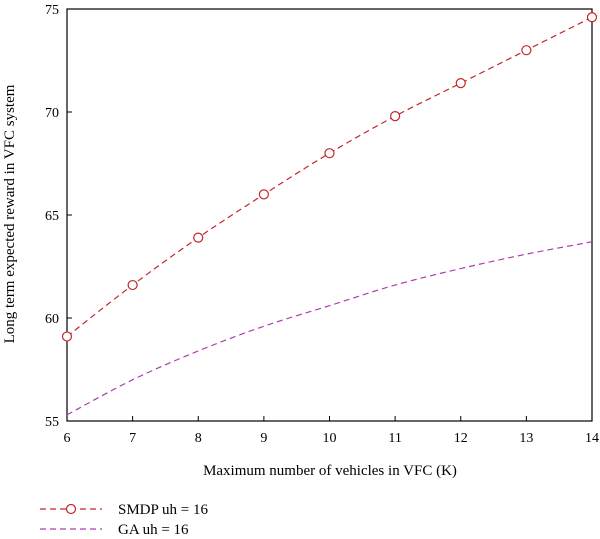 Image resolution: width=600 pixels, height=539 pixels. Describe the element at coordinates (52, 422) in the screenshot. I see `y-tick-label: 55` at that location.